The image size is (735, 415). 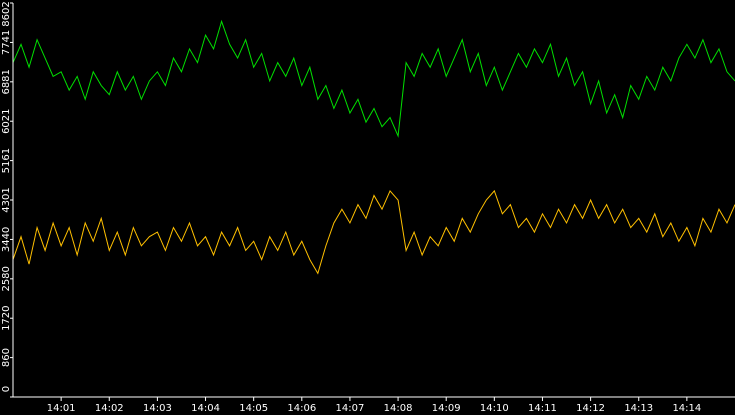 What do you see at coordinates (205, 408) in the screenshot?
I see `x-tick-label: 14:04` at bounding box center [205, 408].